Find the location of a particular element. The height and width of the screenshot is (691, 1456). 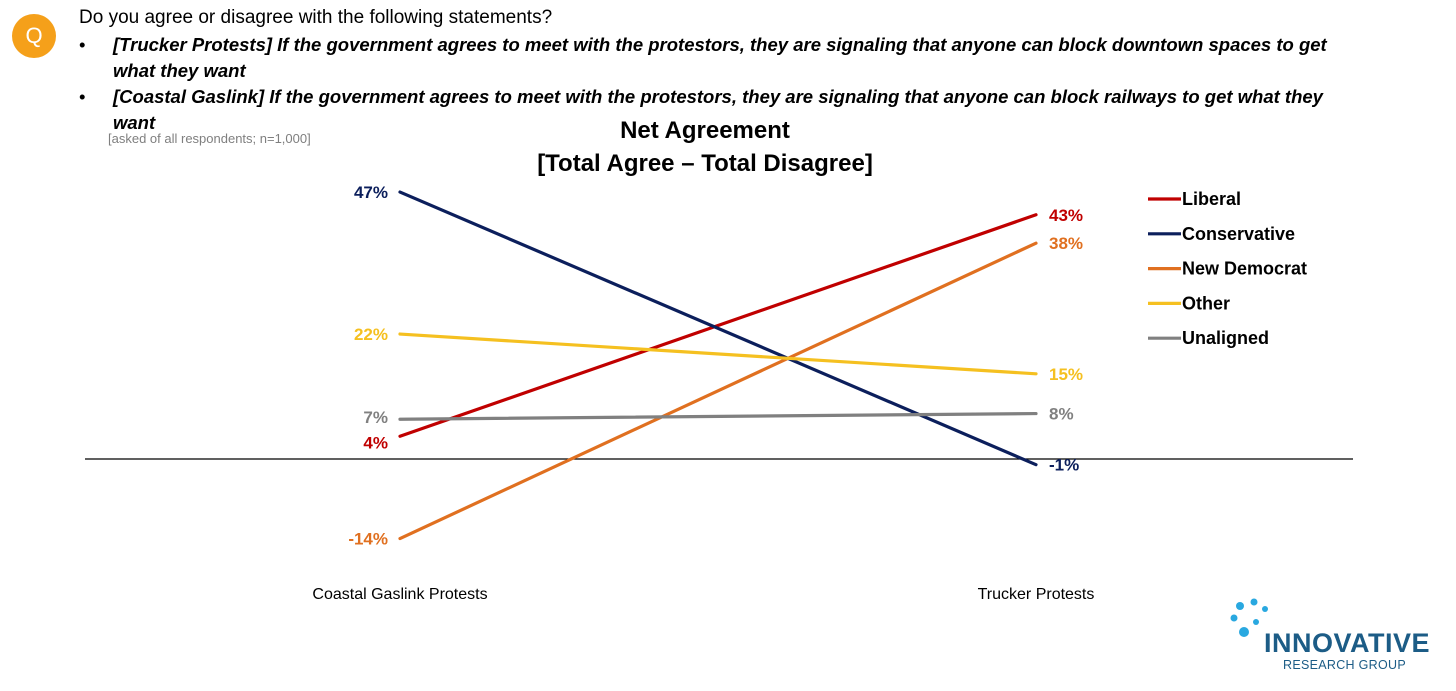

legend-label: Conservative is located at coordinates (1238, 234).